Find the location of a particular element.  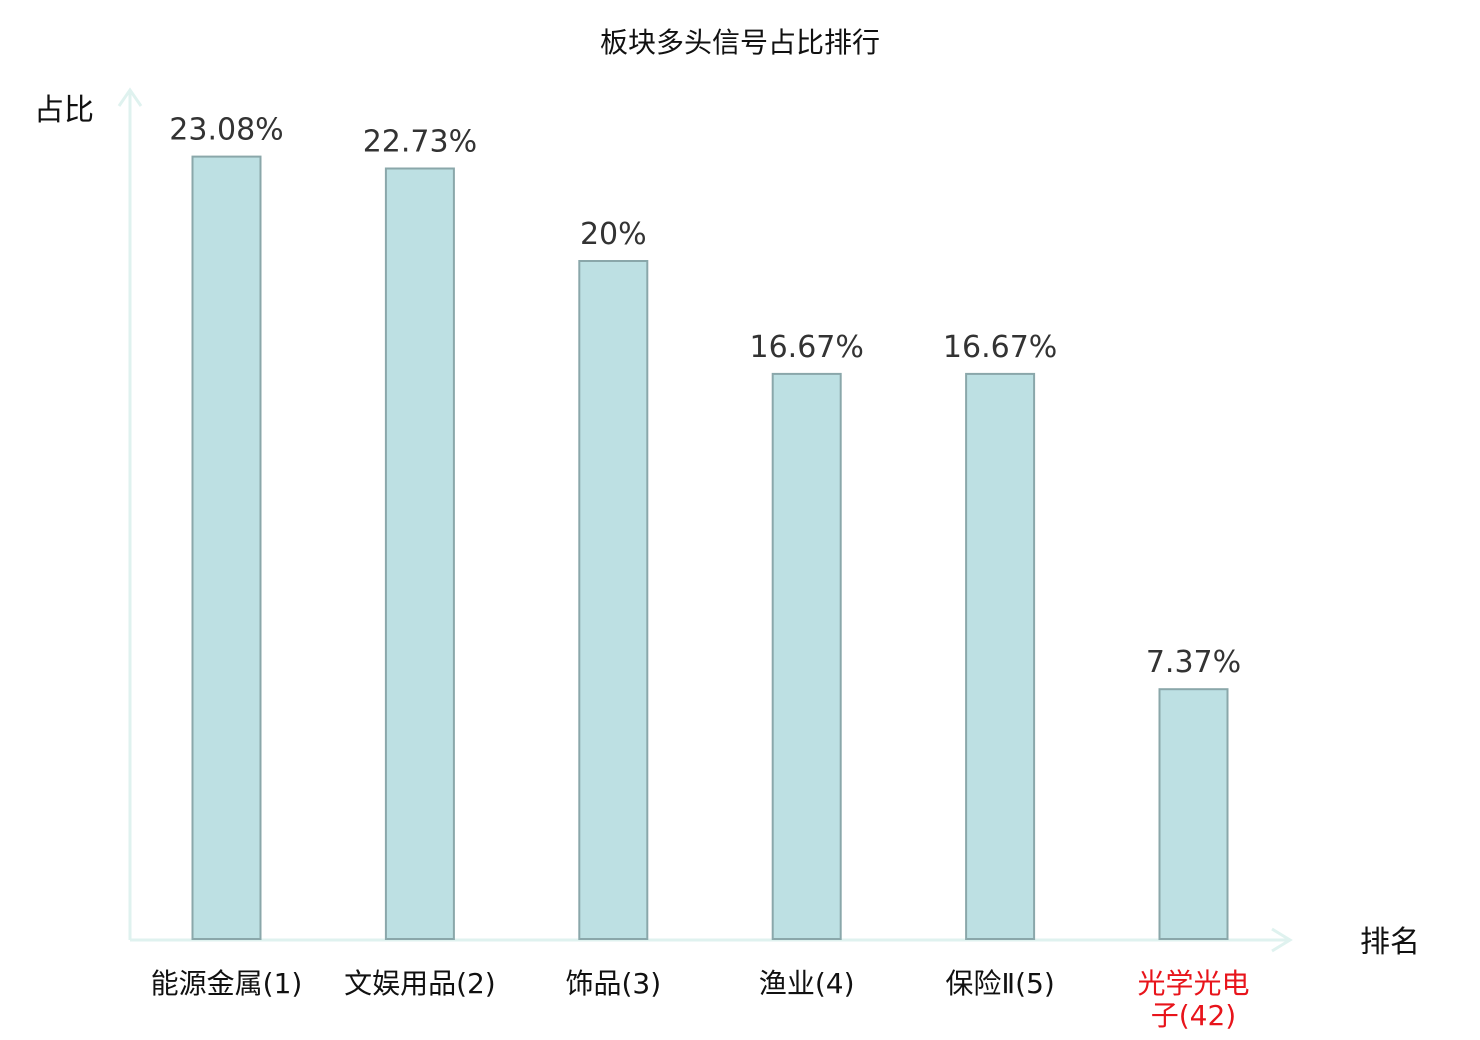

y-axis-arrow-icon is located at coordinates (130, 97).